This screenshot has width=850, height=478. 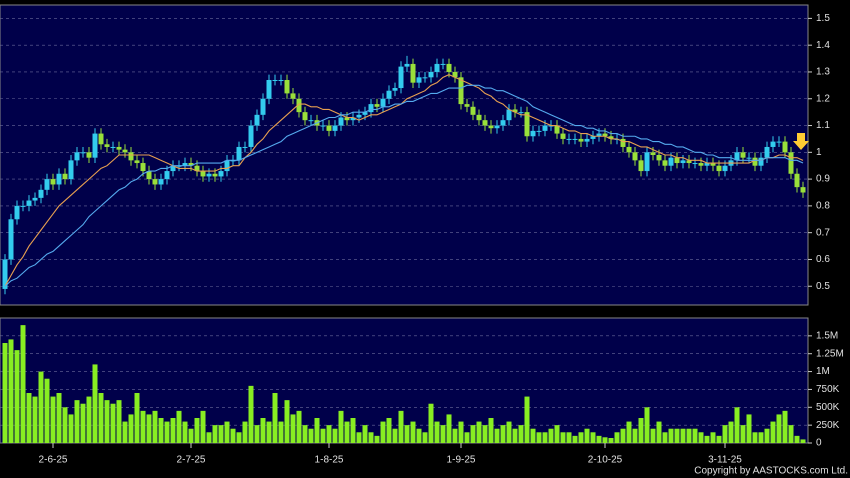 I want to click on x-tick-label: 3-11-25, so click(x=725, y=460).